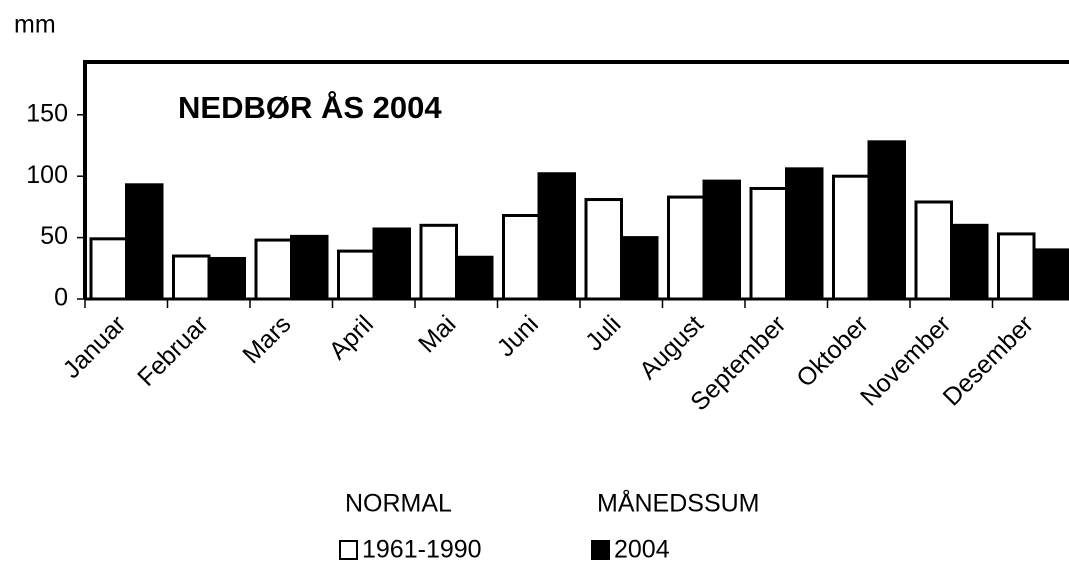 This screenshot has height=570, width=1069. What do you see at coordinates (518, 336) in the screenshot?
I see `x-tick-label: Juni` at bounding box center [518, 336].